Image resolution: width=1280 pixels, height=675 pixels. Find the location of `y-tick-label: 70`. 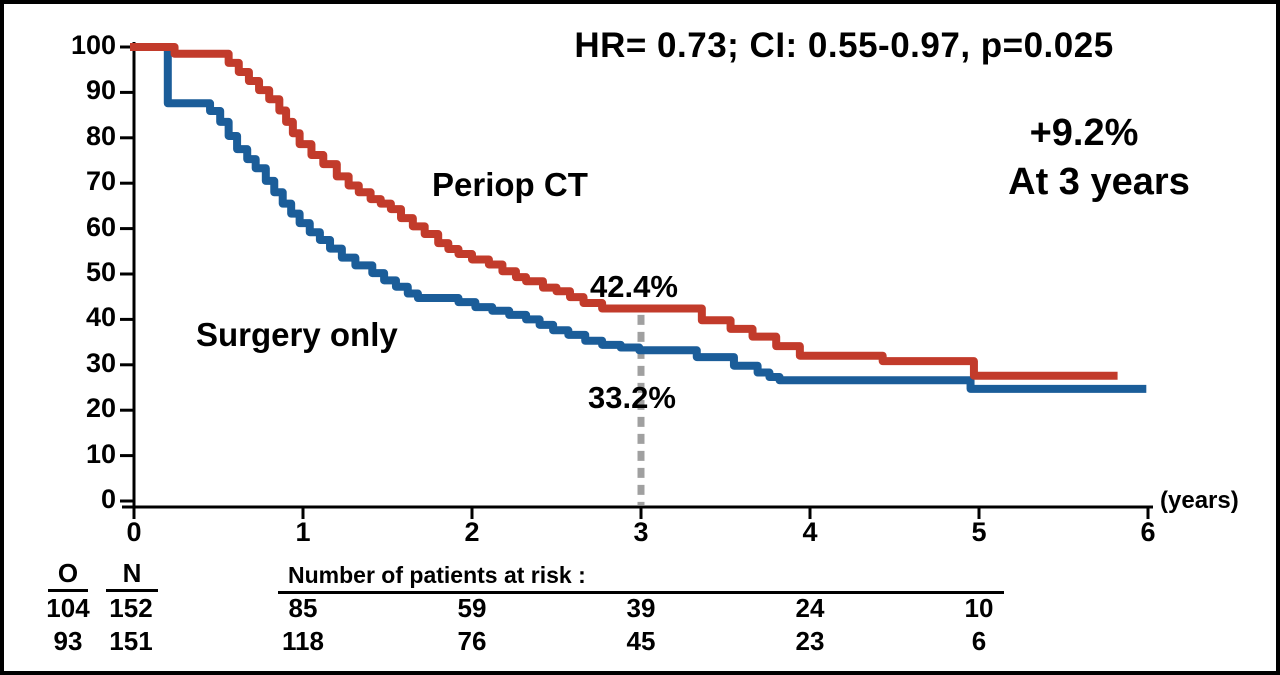

y-tick-label: 70 is located at coordinates (100, 181).